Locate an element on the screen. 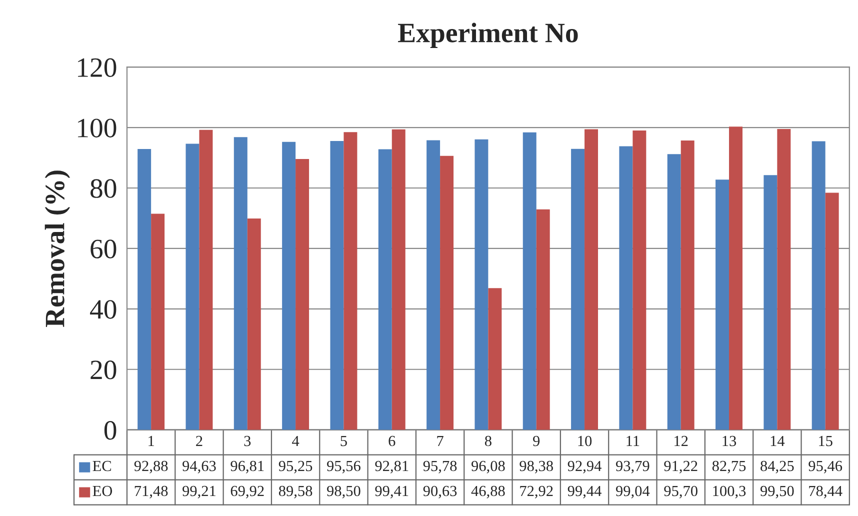 The height and width of the screenshot is (516, 858). x-tick-label: 7 is located at coordinates (440, 441).